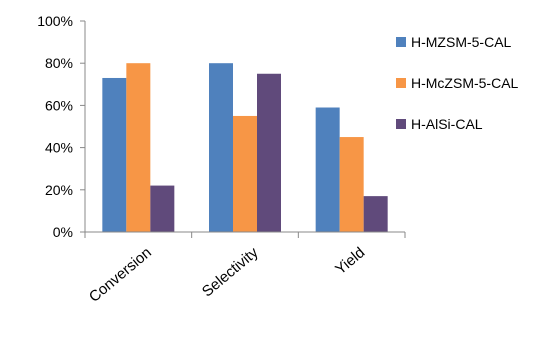  I want to click on legend-label: H-AlSi-CAL, so click(447, 124).